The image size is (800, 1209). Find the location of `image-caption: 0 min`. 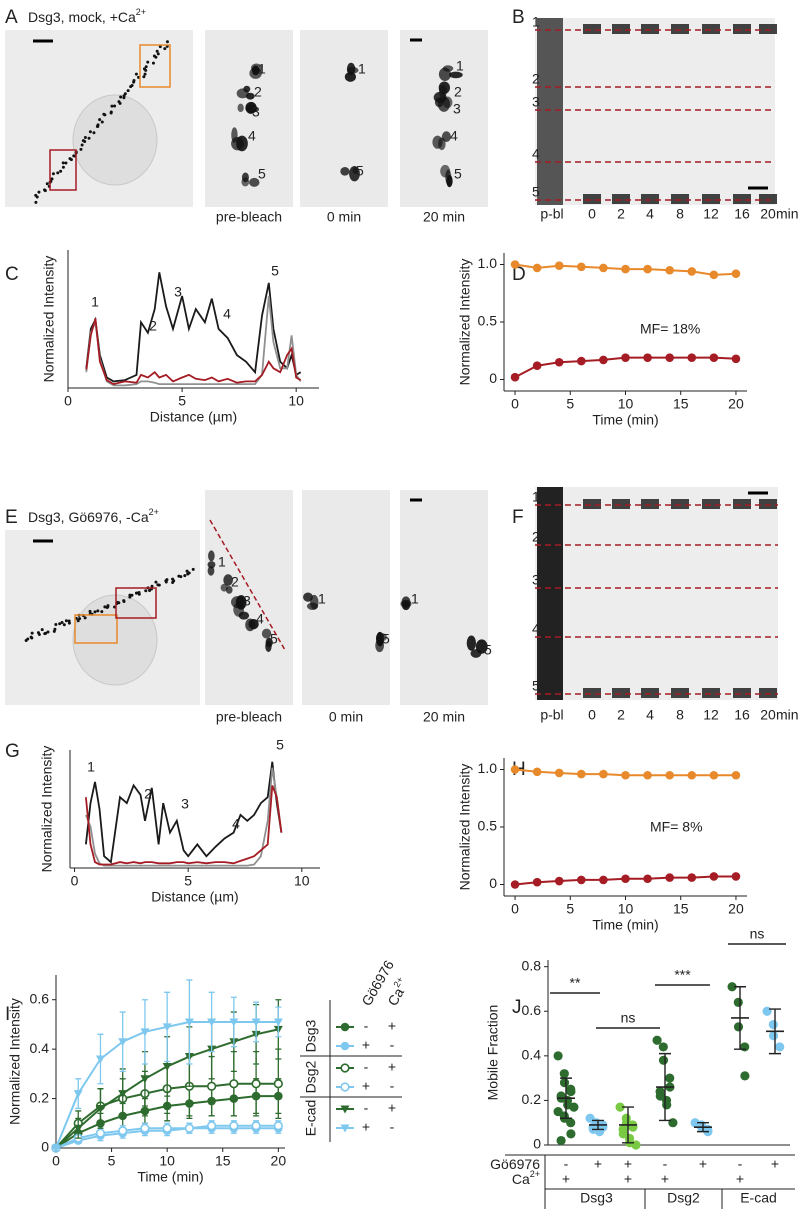

image-caption: 0 min is located at coordinates (344, 217).